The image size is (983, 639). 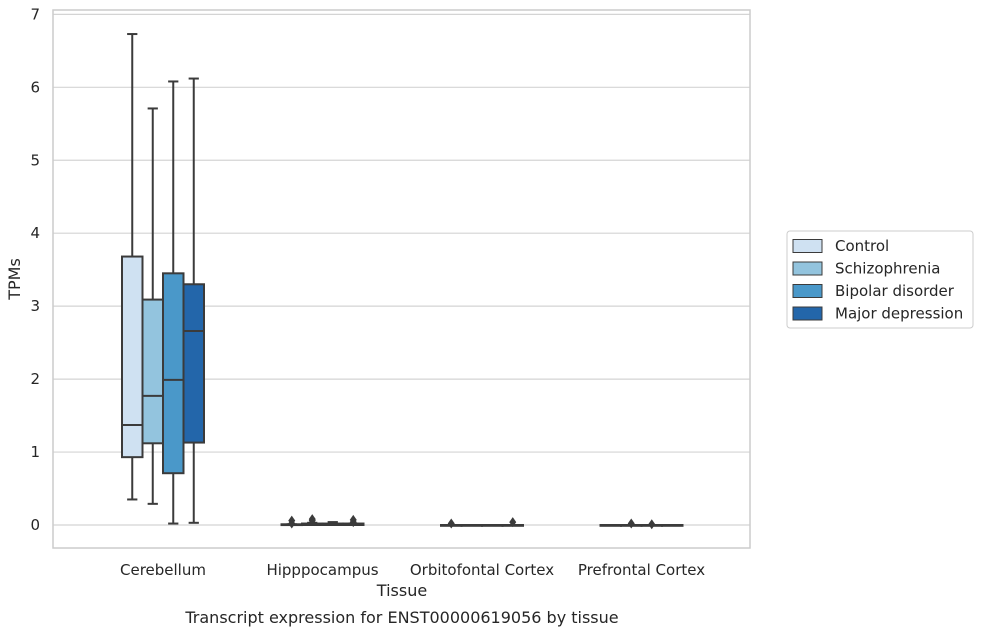 What do you see at coordinates (862, 246) in the screenshot?
I see `legend-label: Control` at bounding box center [862, 246].